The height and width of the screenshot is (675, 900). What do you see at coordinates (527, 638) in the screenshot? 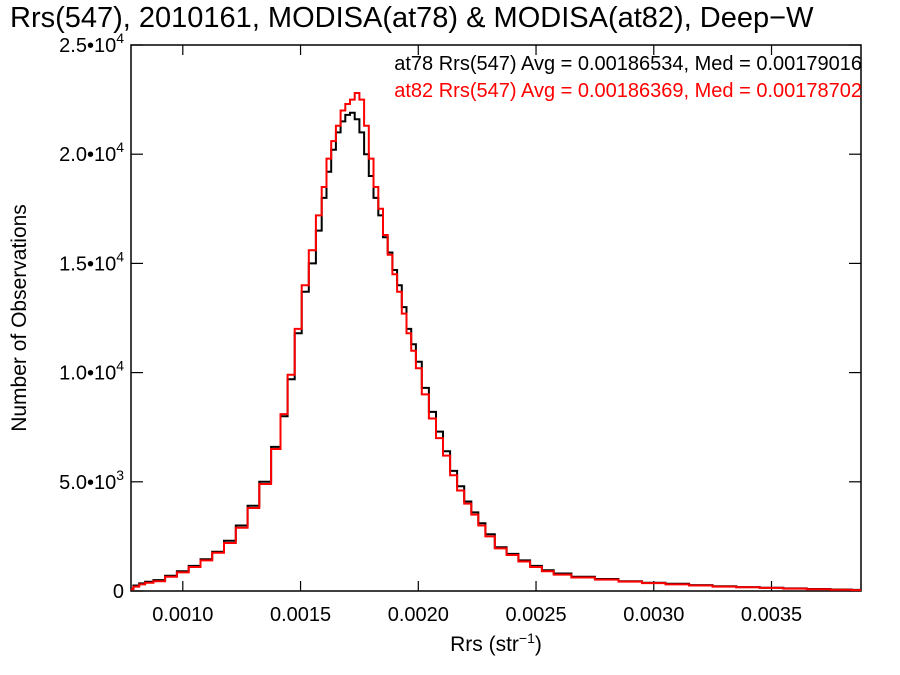
I see `x-axis-label-superscript: −1` at bounding box center [527, 638].